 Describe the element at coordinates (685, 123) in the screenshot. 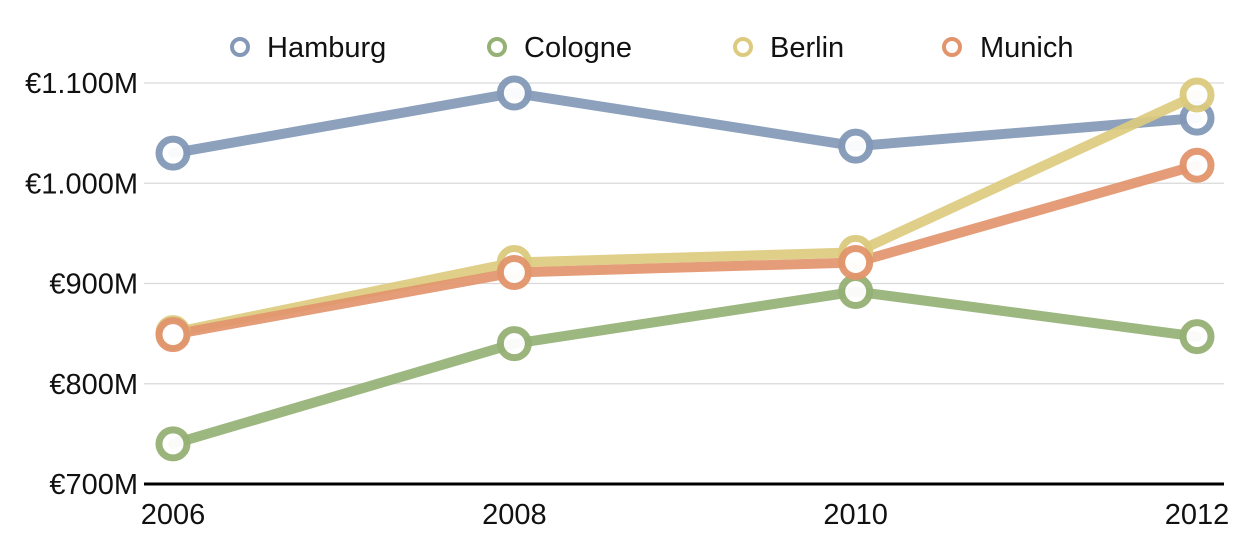

I see `series-line-hamburg` at that location.